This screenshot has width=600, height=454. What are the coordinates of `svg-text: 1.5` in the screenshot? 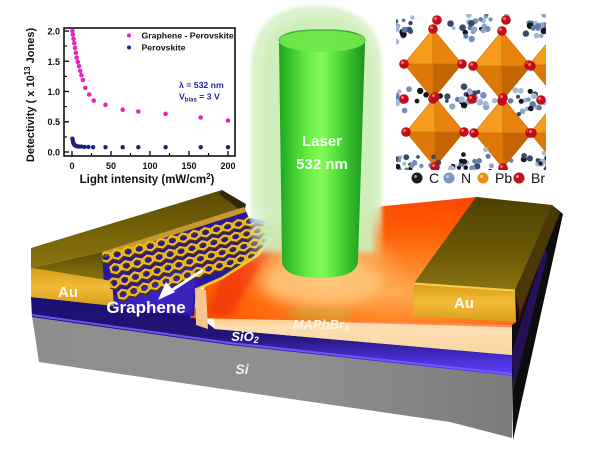 It's located at (53, 62).